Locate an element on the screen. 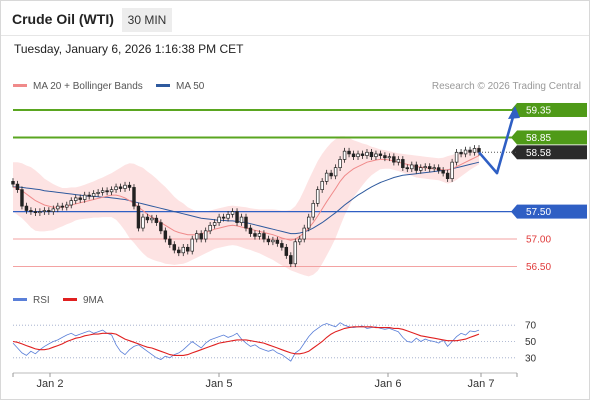  legend-rsi-label: RSI is located at coordinates (41, 300).